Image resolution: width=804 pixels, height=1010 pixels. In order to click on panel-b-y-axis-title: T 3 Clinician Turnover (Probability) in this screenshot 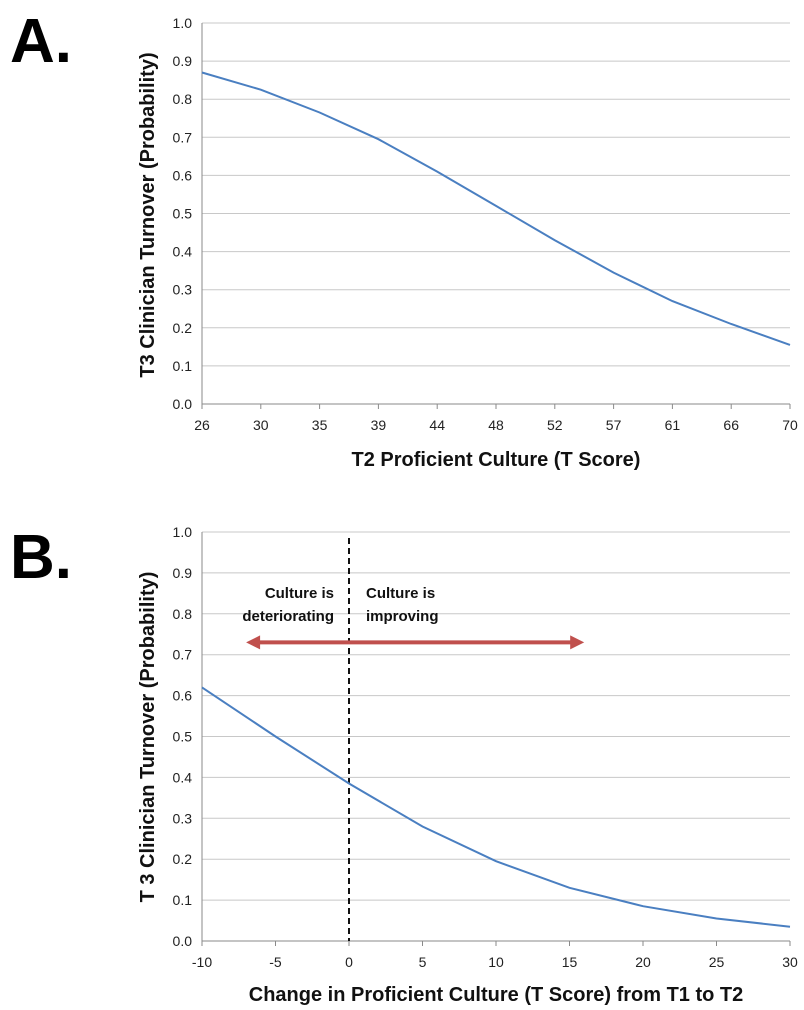, I will do `click(148, 737)`.